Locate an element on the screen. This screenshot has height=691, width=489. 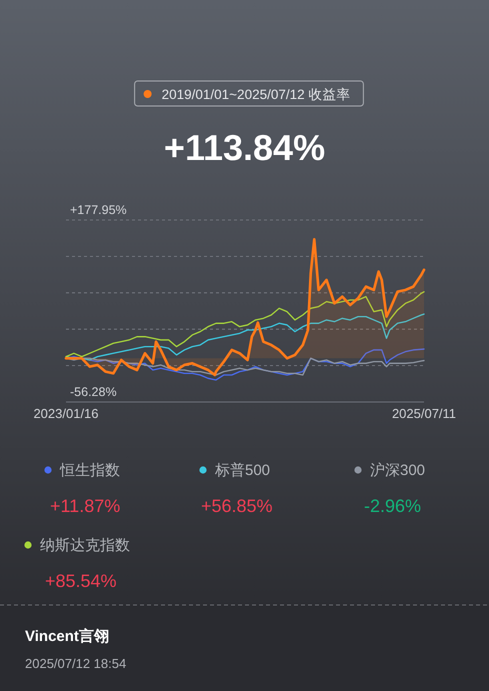
text: +11.87% is located at coordinates (85, 506).